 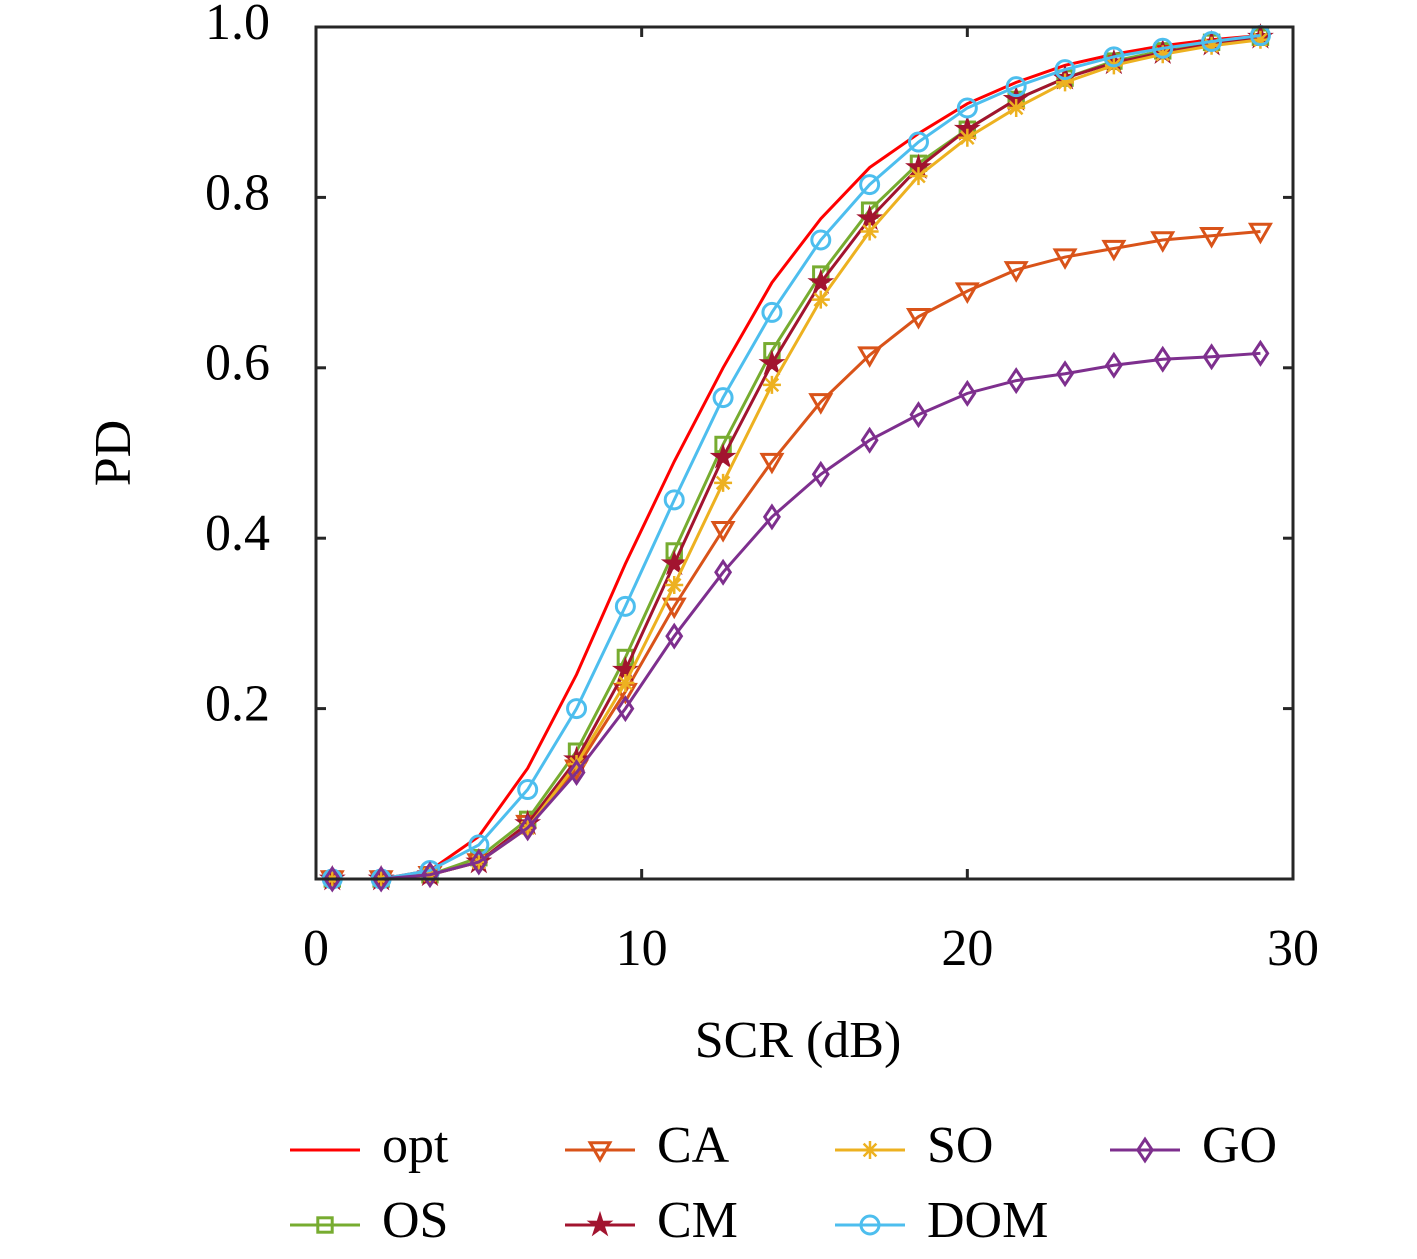 I want to click on legend-item: DOM, so click(x=941, y=1220).